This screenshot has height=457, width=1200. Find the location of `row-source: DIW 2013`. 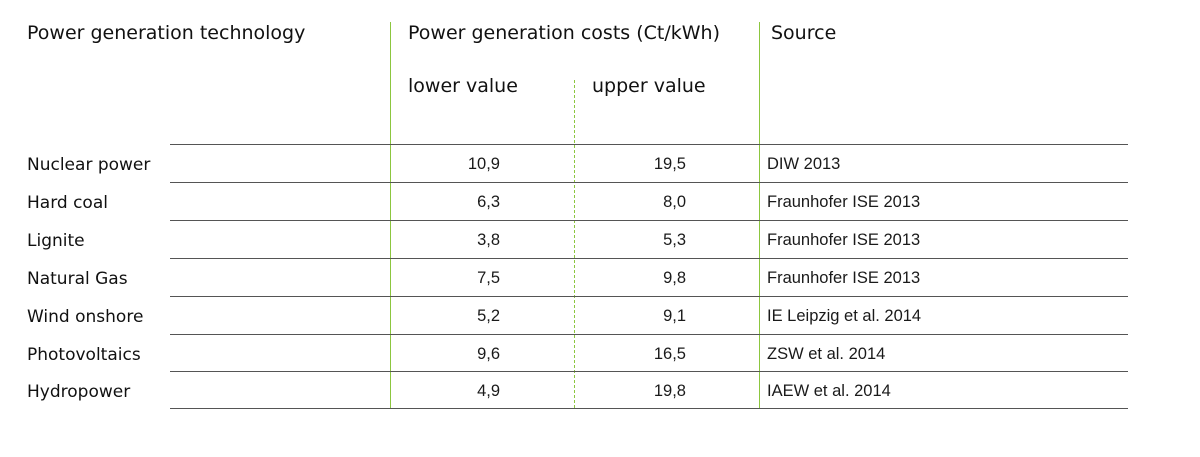

row-source: DIW 2013 is located at coordinates (804, 164).